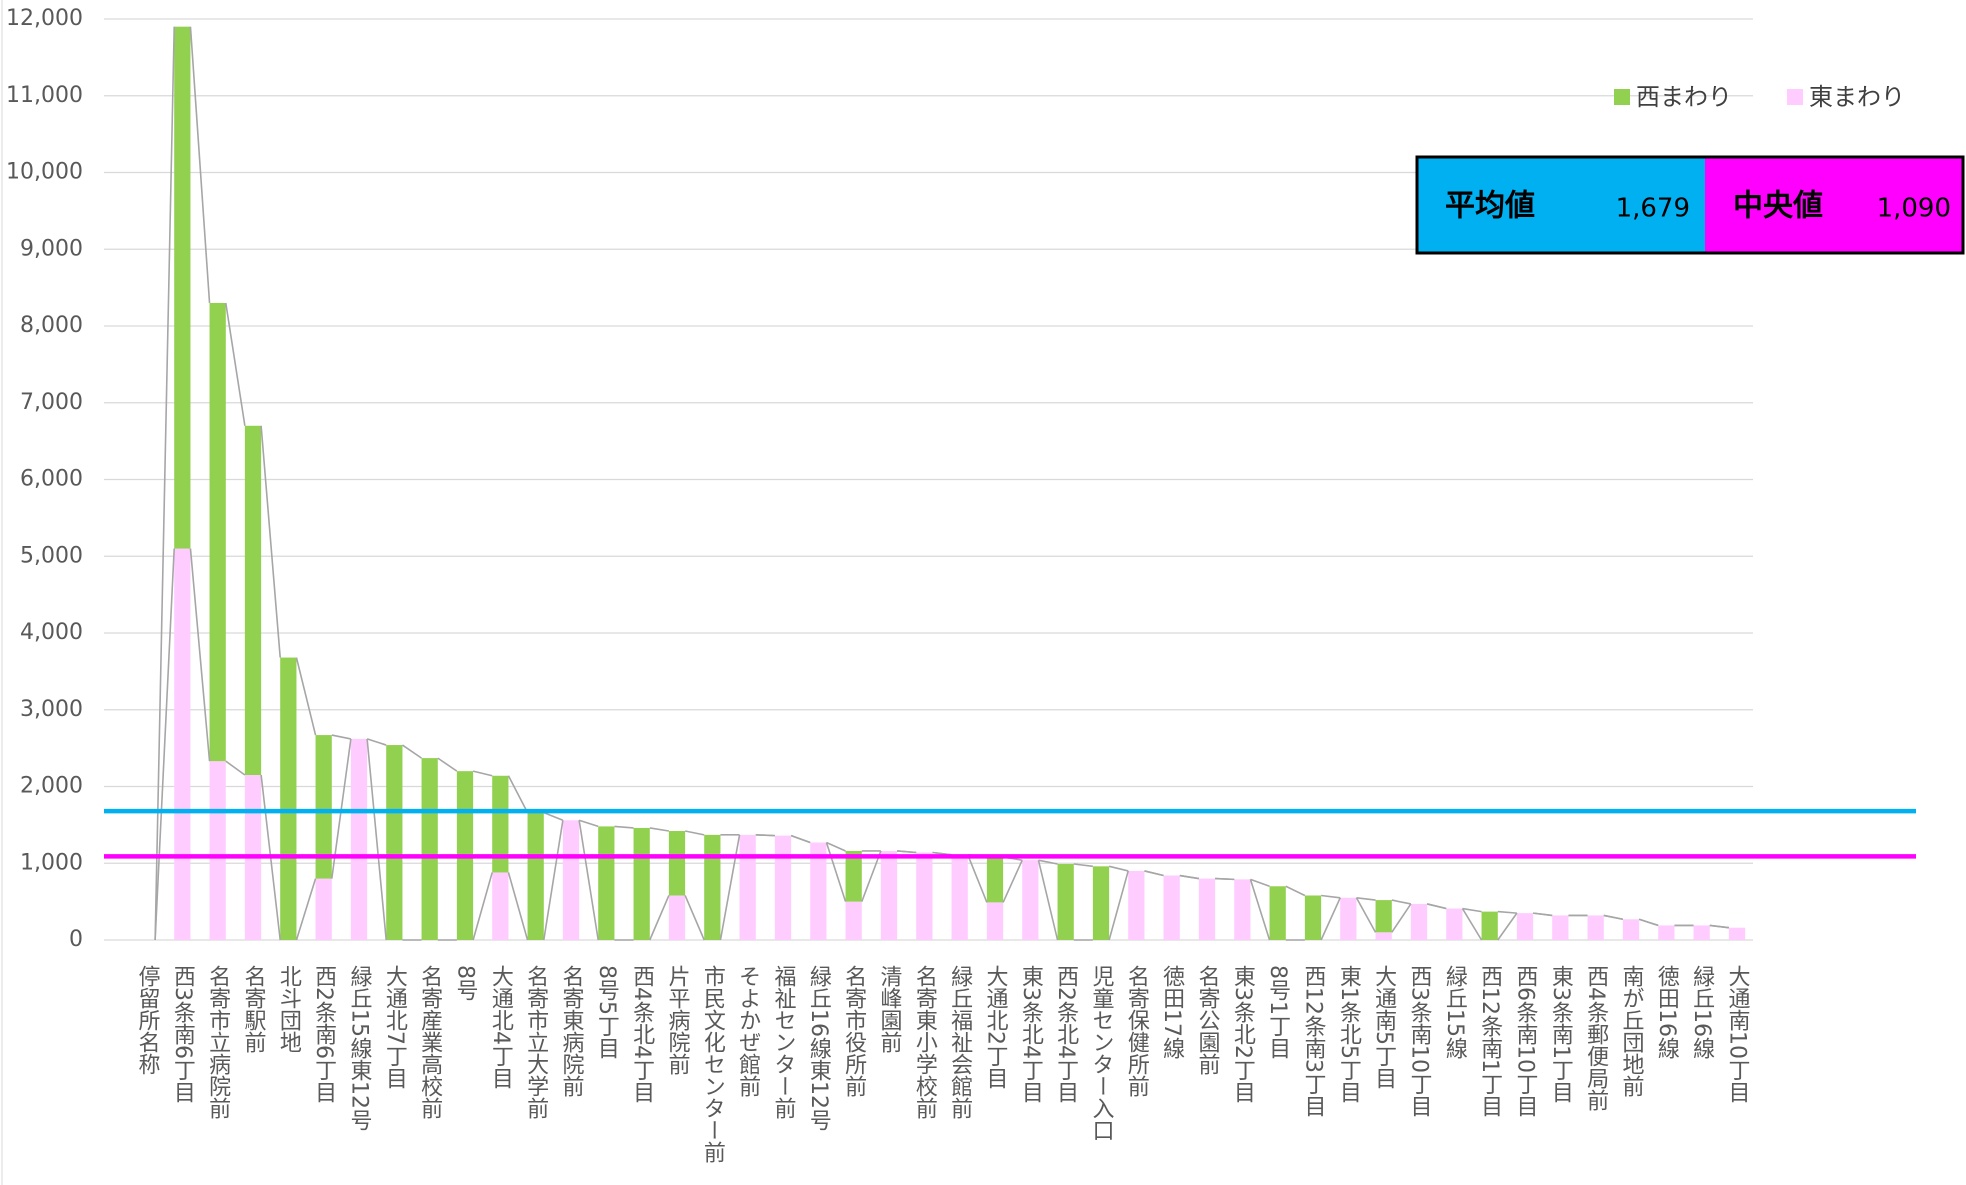 The image size is (1966, 1185). I want to click on x-tick-label: 名寄産業高校前, so click(430, 1042).